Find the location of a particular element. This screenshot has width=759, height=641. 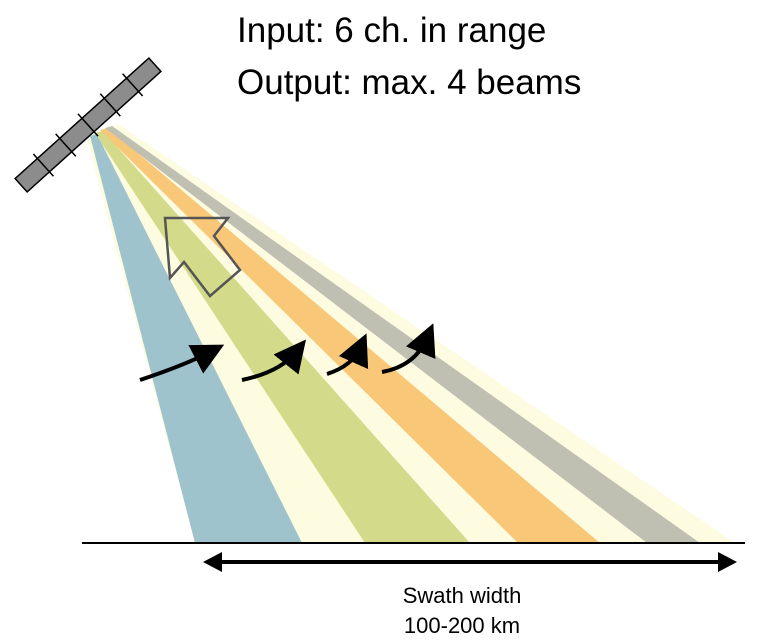

swath-label: Swath width is located at coordinates (462, 595).